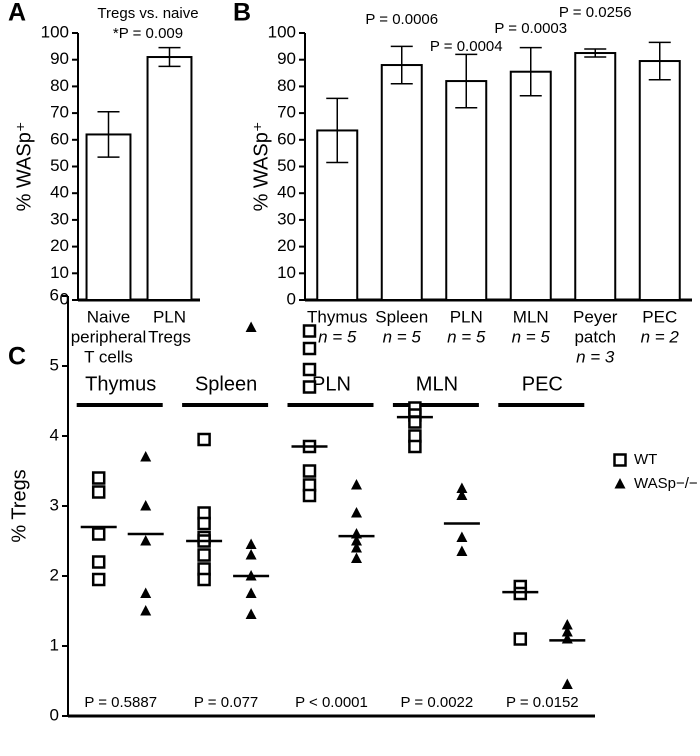 The image size is (700, 756). What do you see at coordinates (59, 245) in the screenshot?
I see `y-tick-label: 20` at bounding box center [59, 245].